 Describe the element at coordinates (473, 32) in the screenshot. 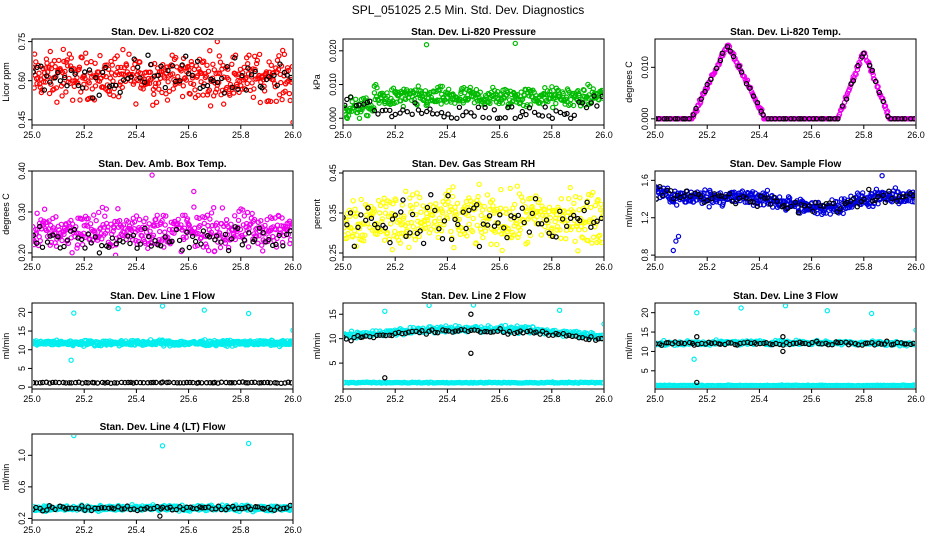

I see `panel-title: Stan. Dev. Li-820 Pressure` at that location.